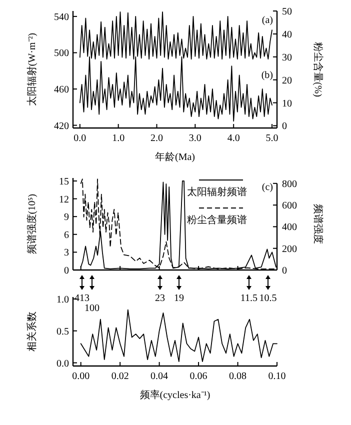 The height and width of the screenshot is (425, 351). What do you see at coordinates (62, 300) in the screenshot?
I see `y-tick-label: 1.0` at bounding box center [62, 300].